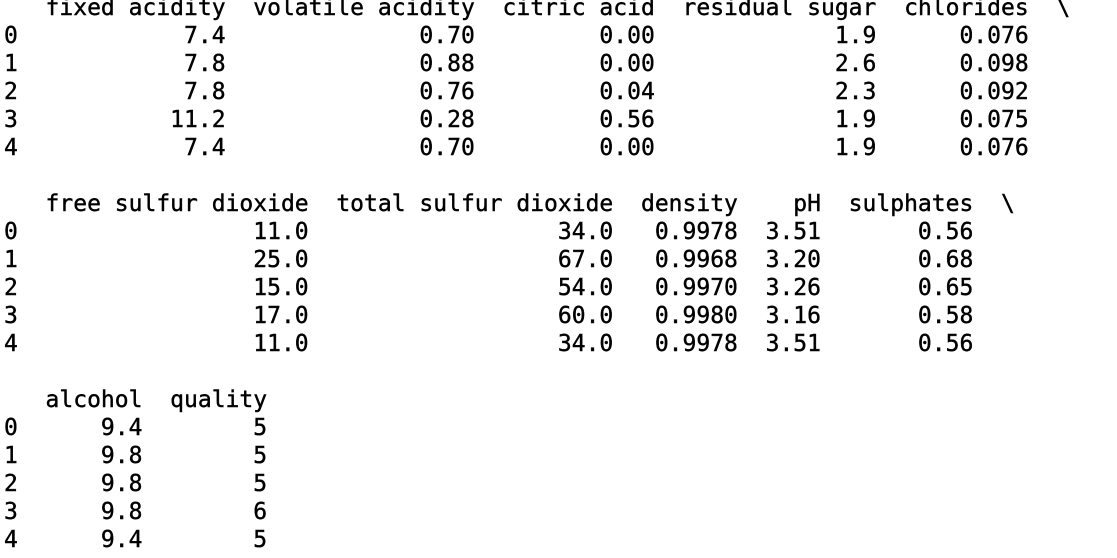 The width and height of the screenshot is (1117, 558). I want to click on block-1-row: 0 7.4 0.70 0.00 1.9 0.076, so click(537, 36).